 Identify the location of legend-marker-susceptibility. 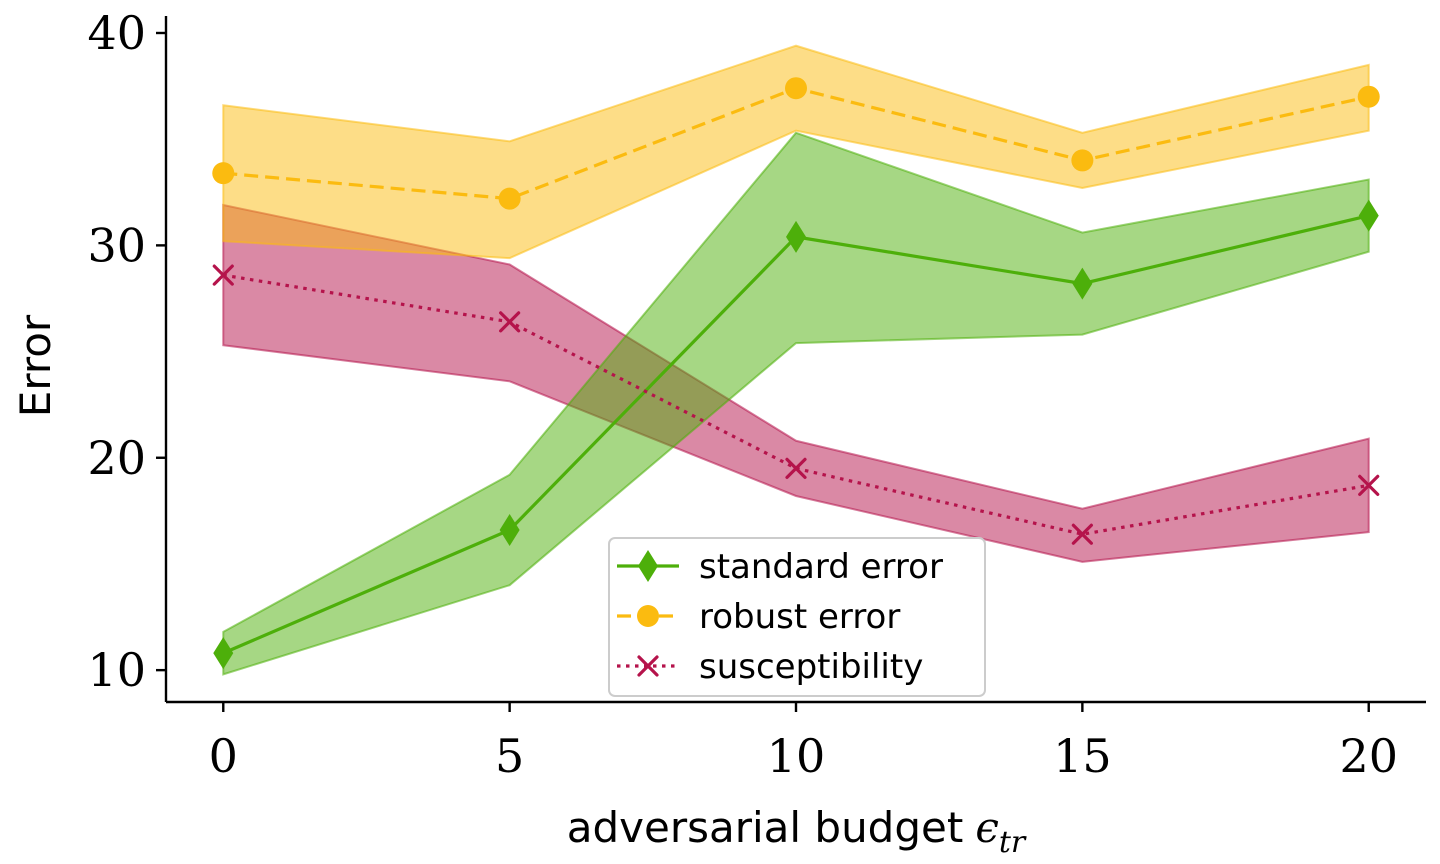
(648, 666).